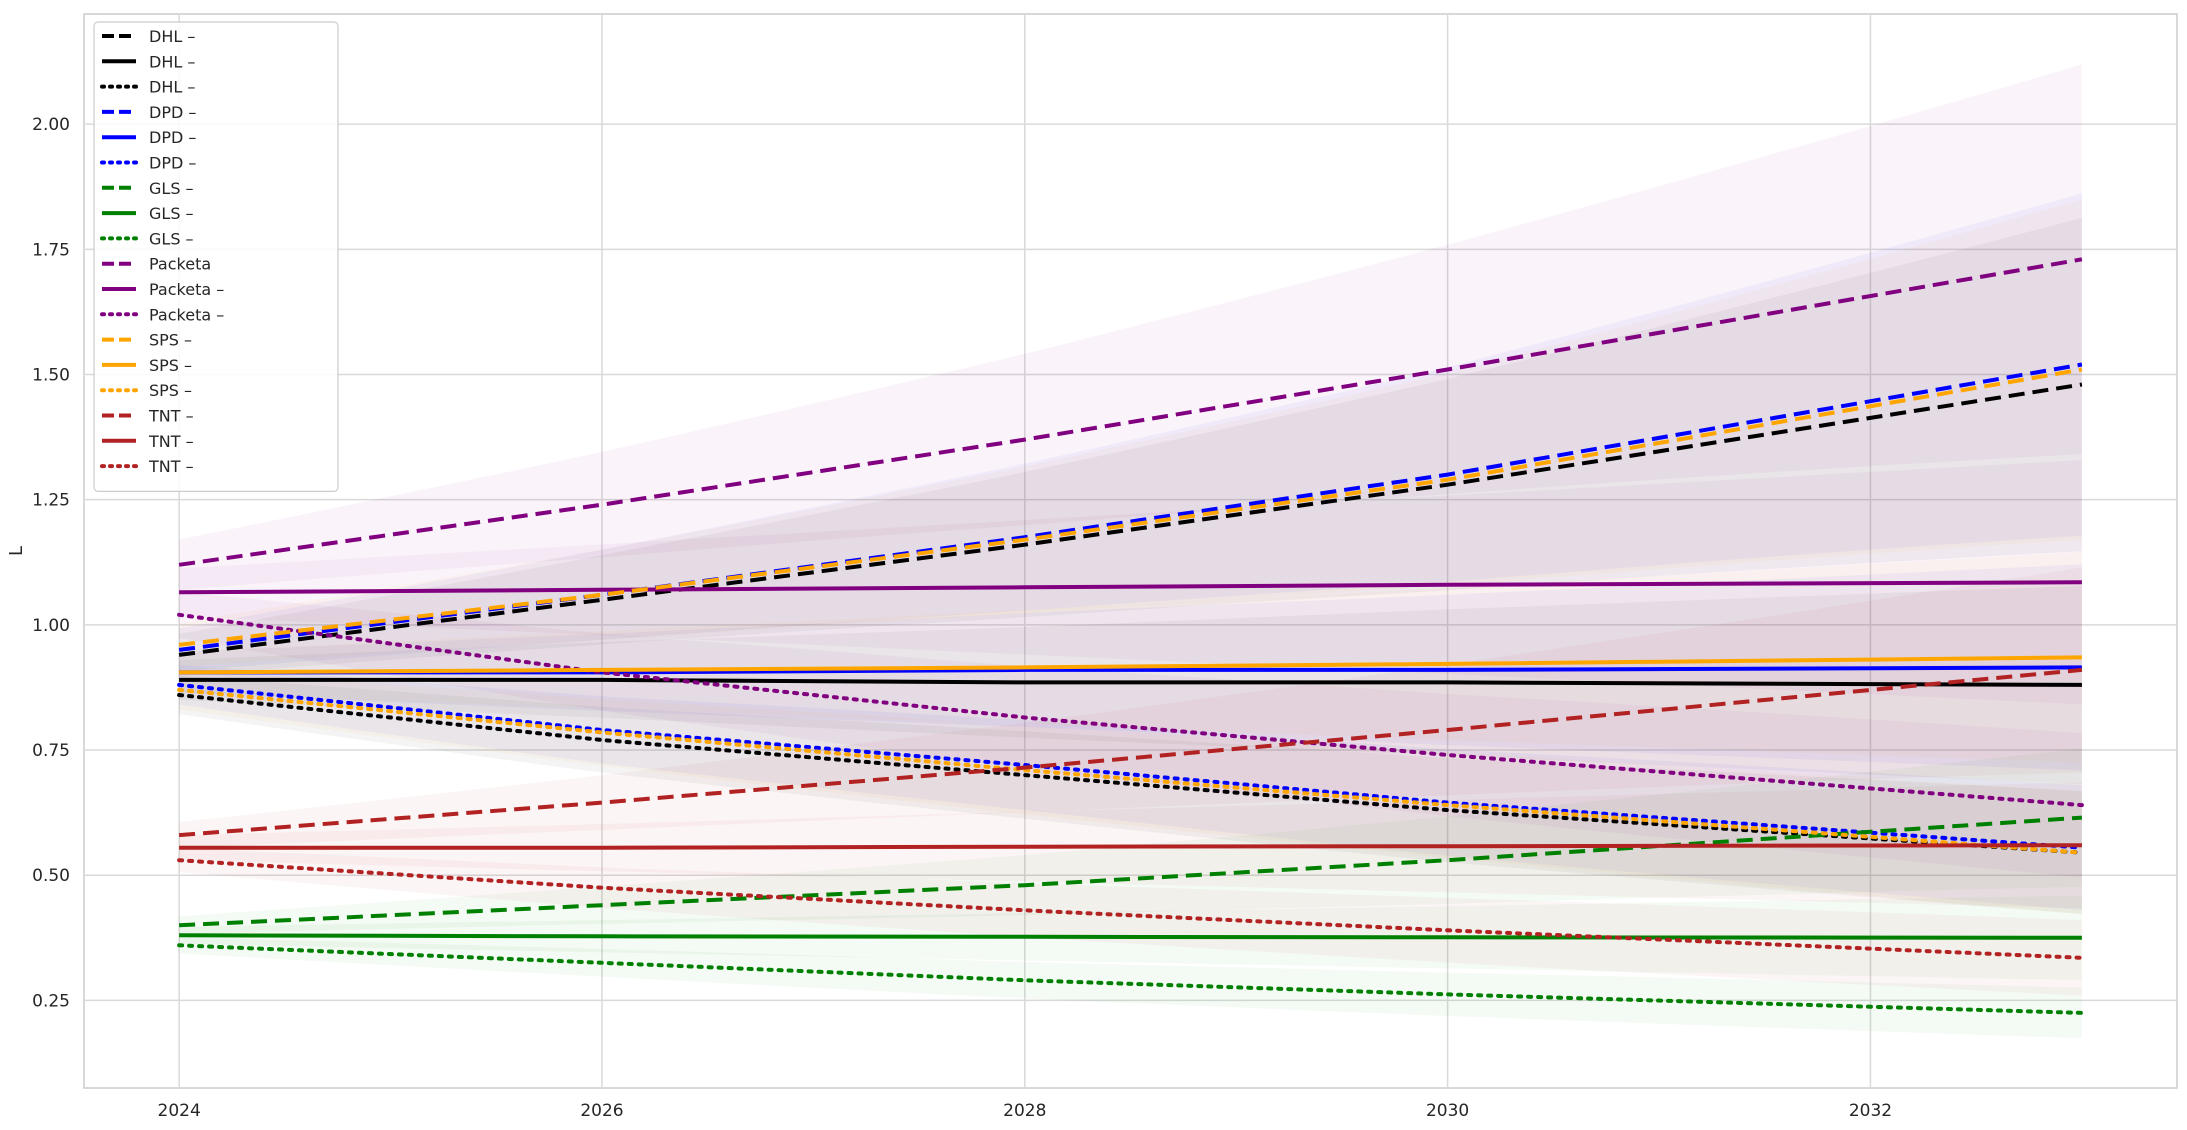 The image size is (2187, 1130). What do you see at coordinates (601, 1111) in the screenshot?
I see `x-tick-label: 2026` at bounding box center [601, 1111].